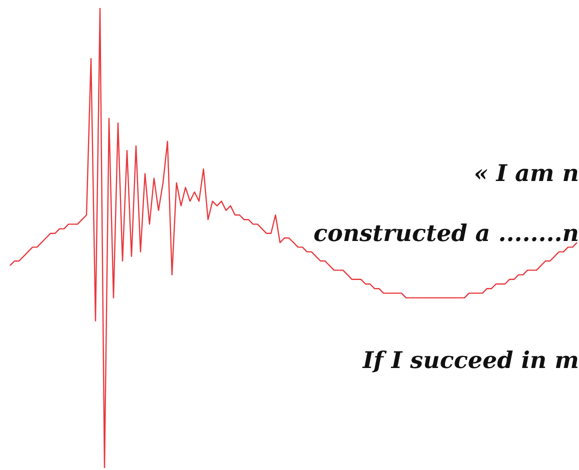  I want to click on annotation: « I am n, so click(526, 173).